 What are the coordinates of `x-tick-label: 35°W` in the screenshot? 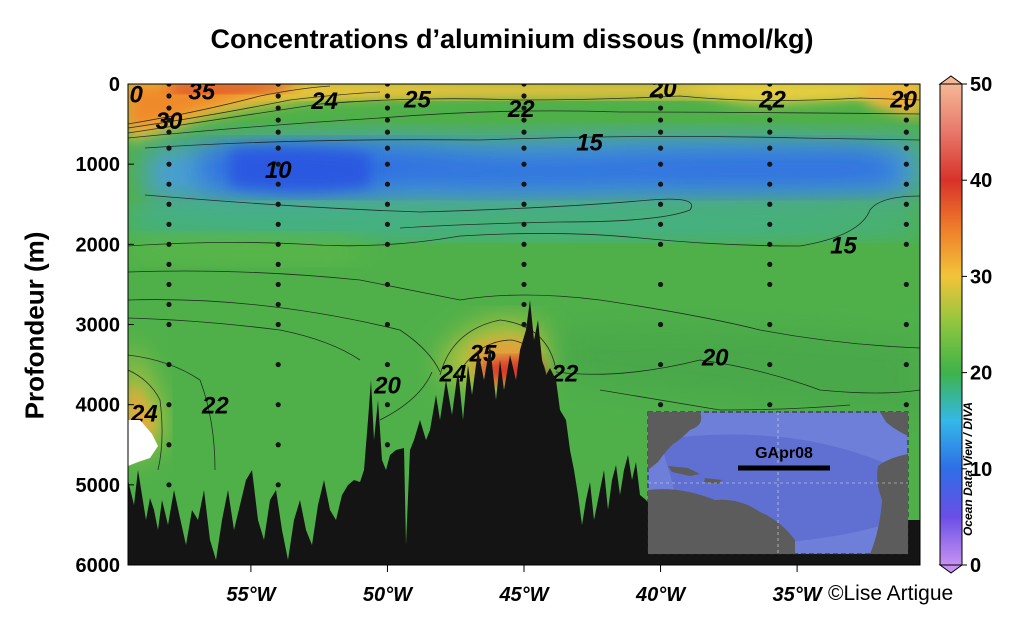 It's located at (798, 595).